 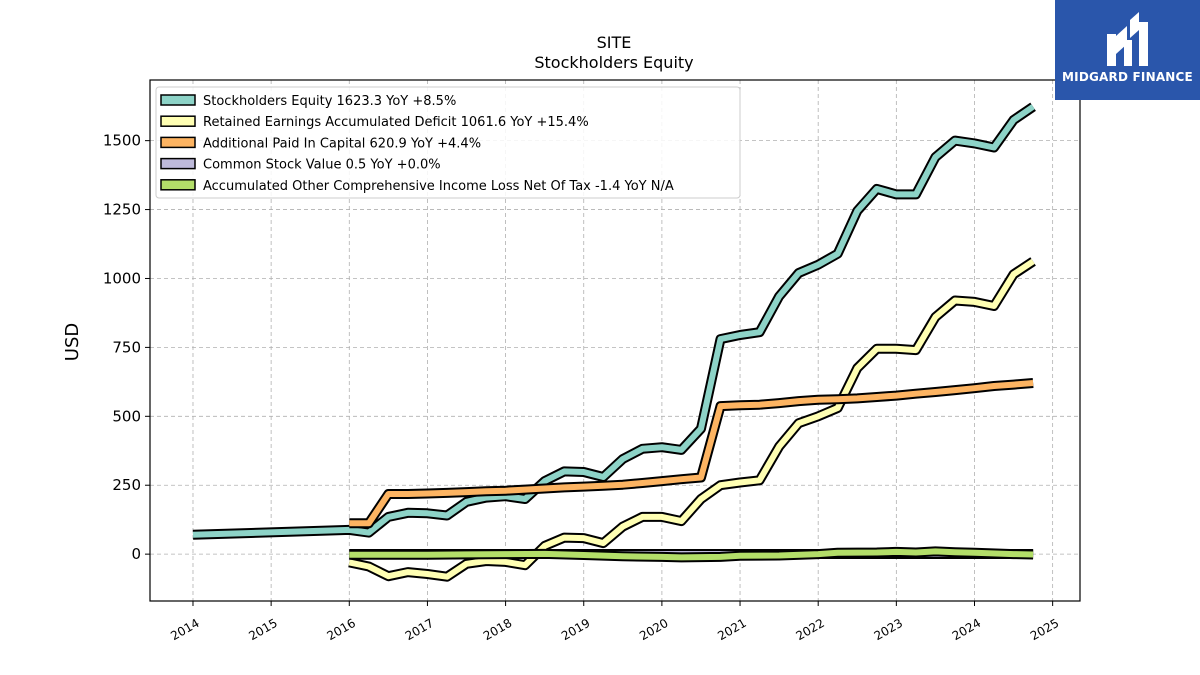 What do you see at coordinates (731, 629) in the screenshot?
I see `x-tick-label: 2021` at bounding box center [731, 629].